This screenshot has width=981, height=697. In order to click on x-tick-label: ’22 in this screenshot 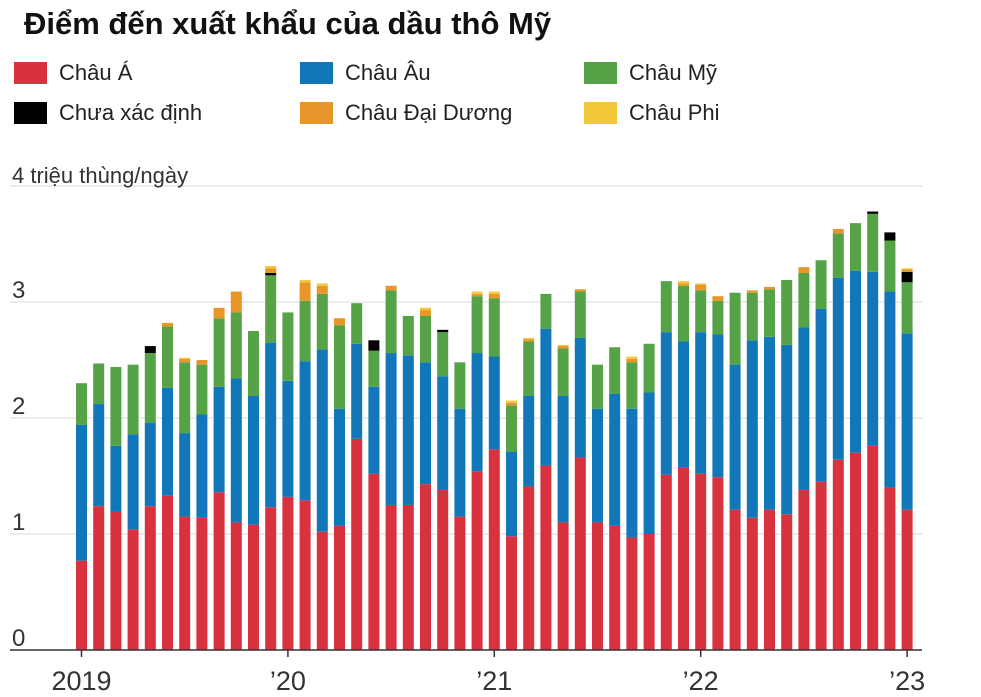, I will do `click(701, 681)`.